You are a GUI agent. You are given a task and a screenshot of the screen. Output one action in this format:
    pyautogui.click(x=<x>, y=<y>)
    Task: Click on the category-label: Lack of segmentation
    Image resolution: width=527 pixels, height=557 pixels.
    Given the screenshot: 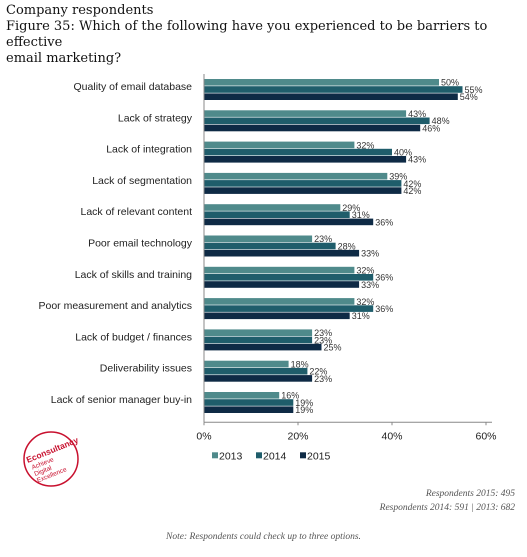 What is the action you would take?
    pyautogui.click(x=142, y=181)
    